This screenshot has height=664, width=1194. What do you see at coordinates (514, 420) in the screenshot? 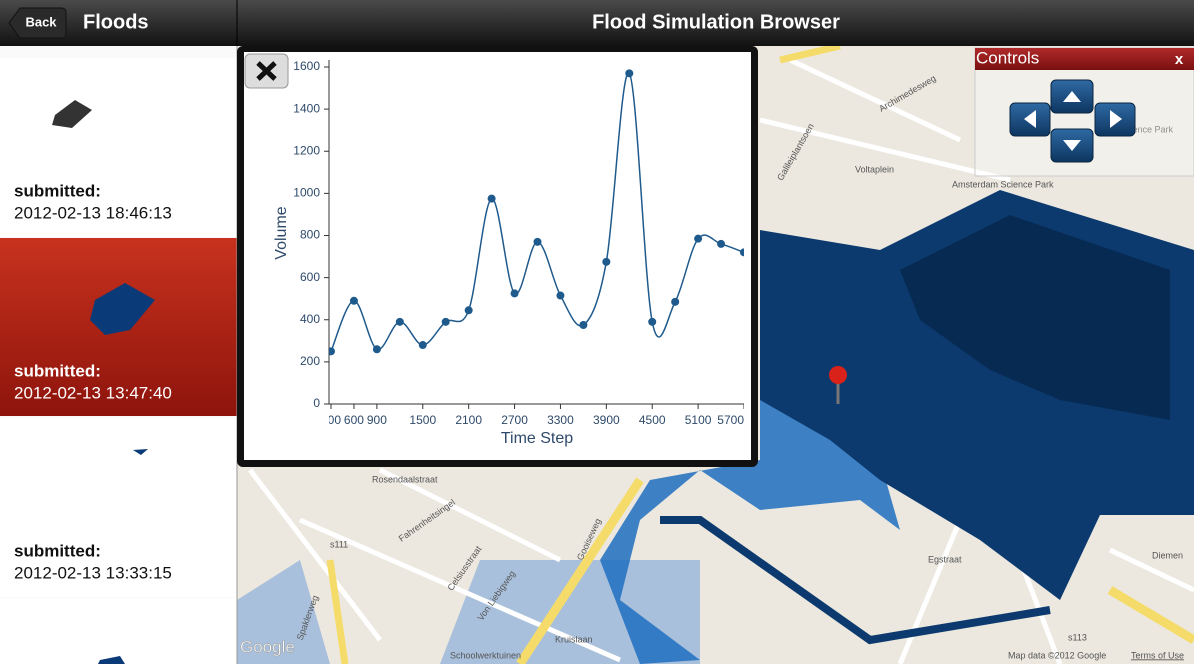
I see `x-tick-label: 2700` at bounding box center [514, 420].